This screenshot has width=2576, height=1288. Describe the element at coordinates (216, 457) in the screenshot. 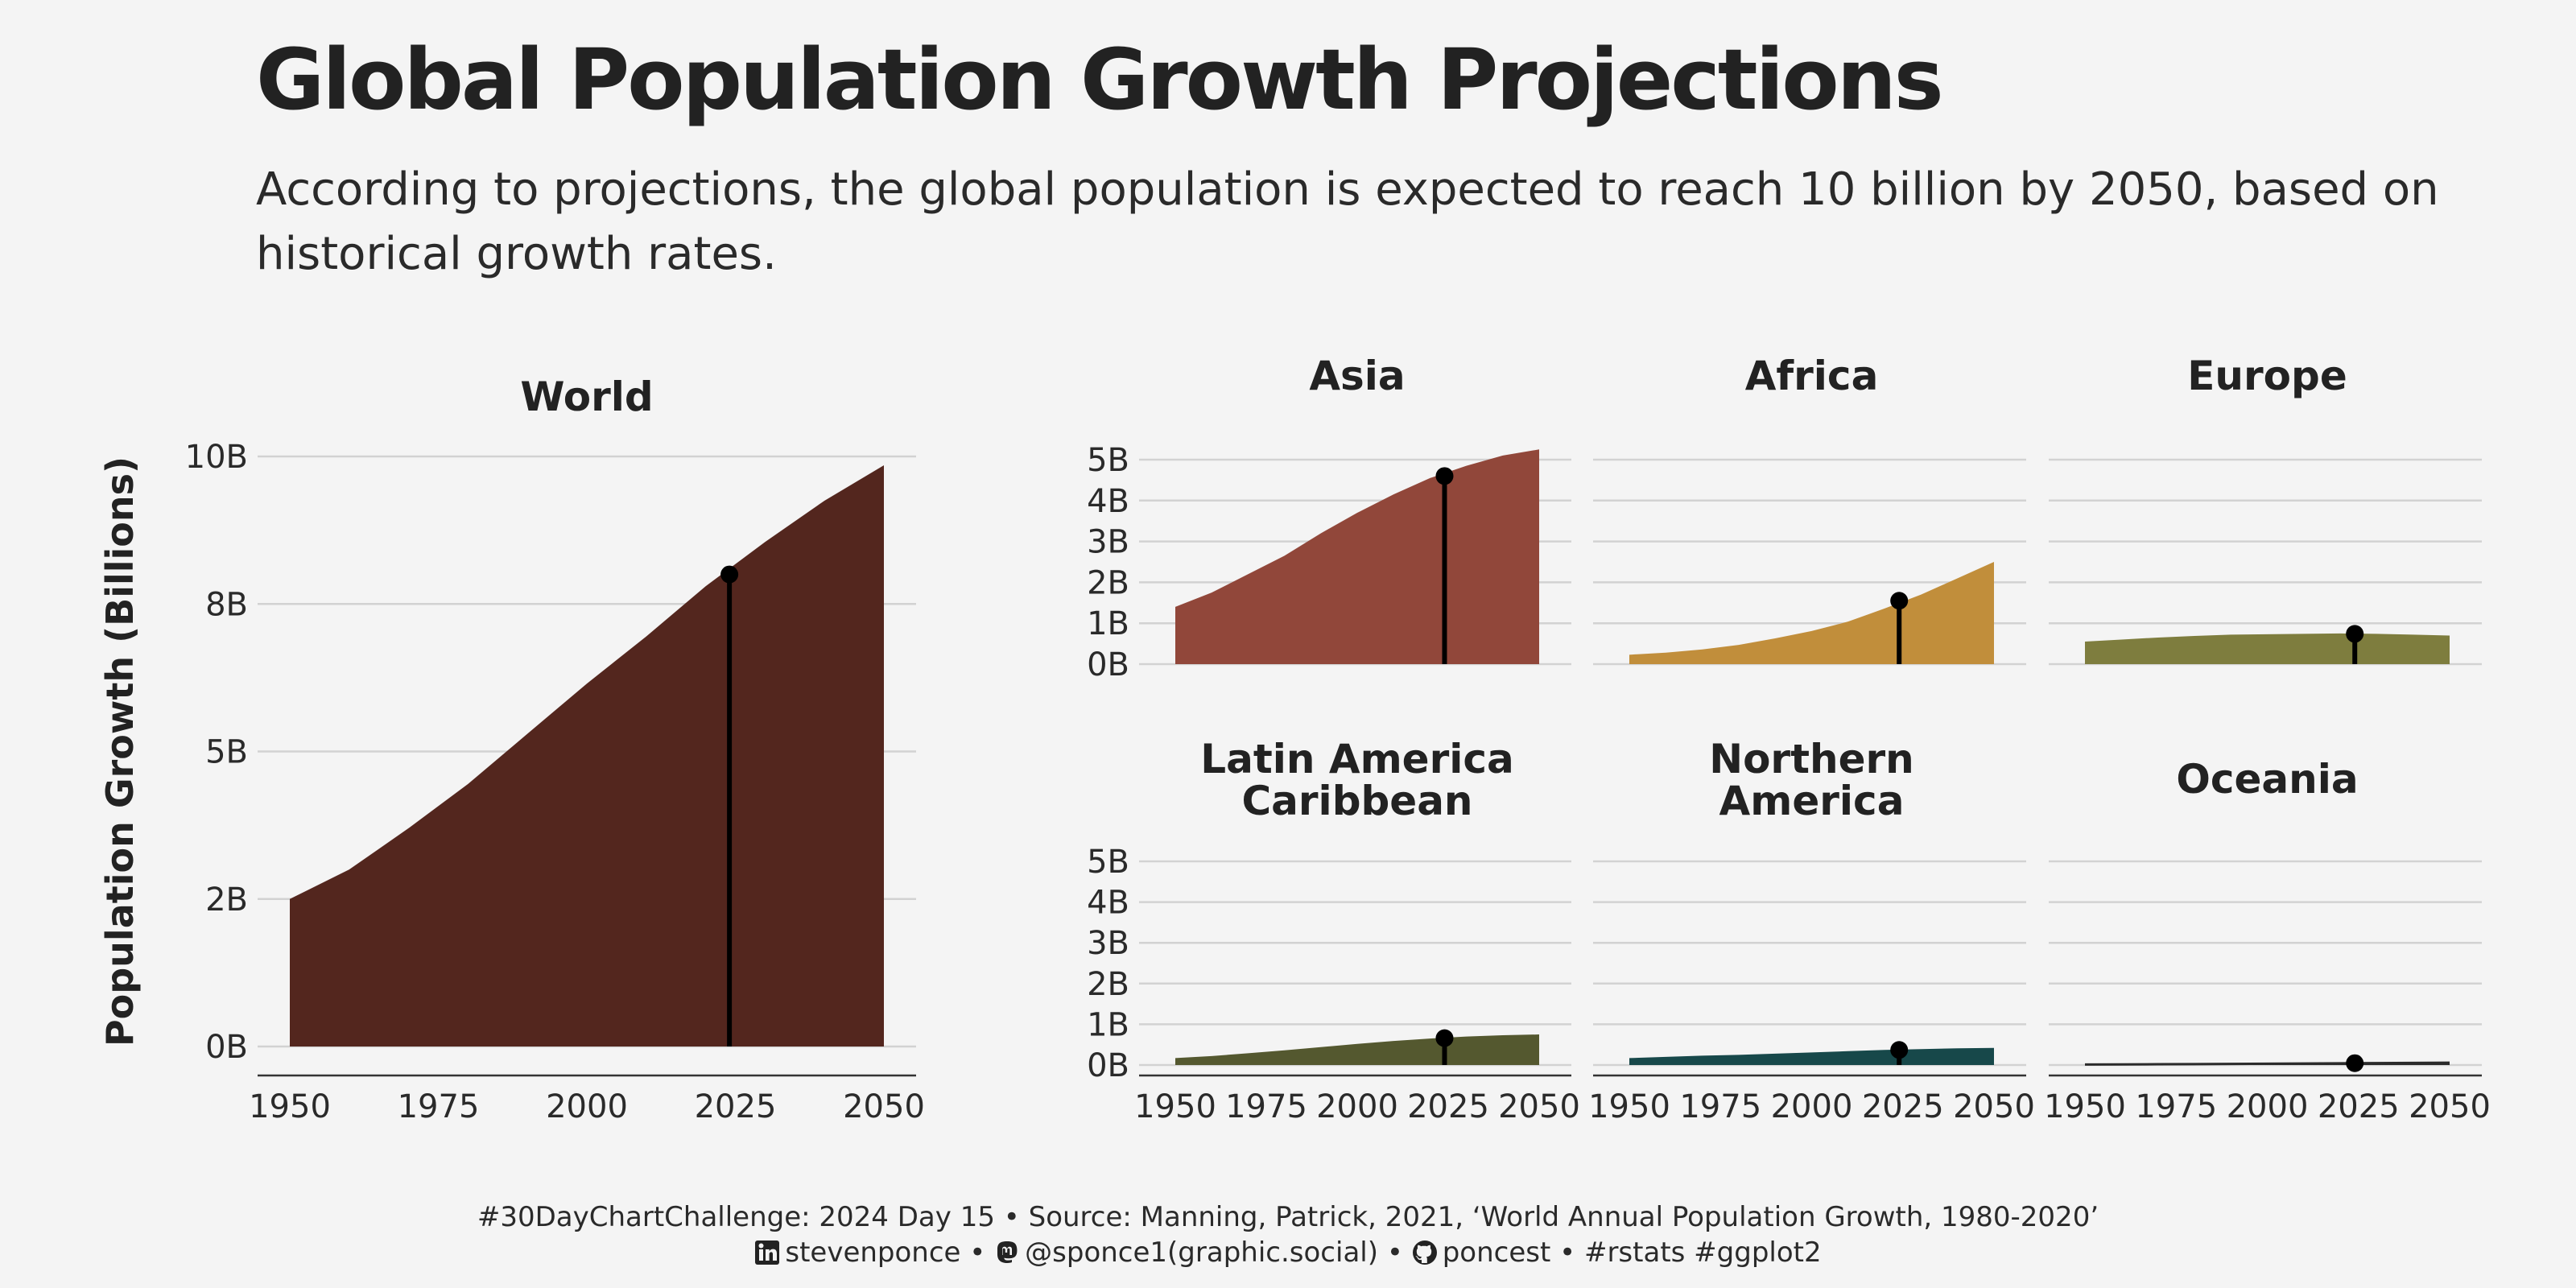

I see `y-tick-label: 10B` at that location.